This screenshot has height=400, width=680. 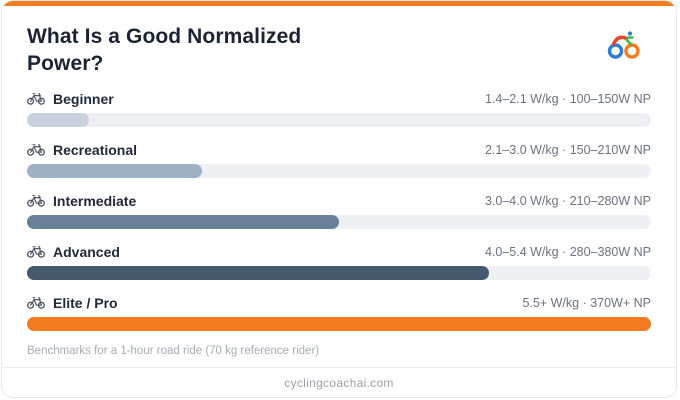 What do you see at coordinates (339, 302) in the screenshot?
I see `level-row-head: Elite / Pro 5.5+ W/kg · 370W+ NP` at bounding box center [339, 302].